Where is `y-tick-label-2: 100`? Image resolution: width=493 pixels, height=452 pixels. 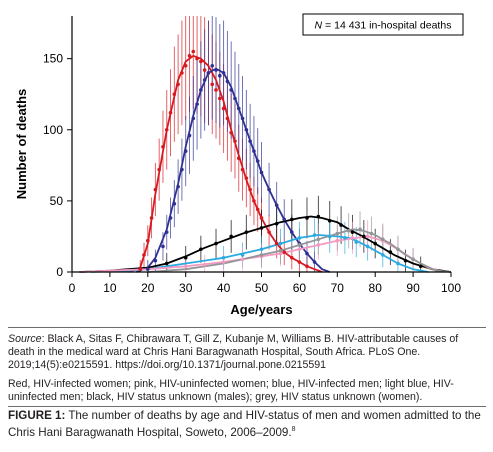 y-tick-label-2: 100 is located at coordinates (53, 130).